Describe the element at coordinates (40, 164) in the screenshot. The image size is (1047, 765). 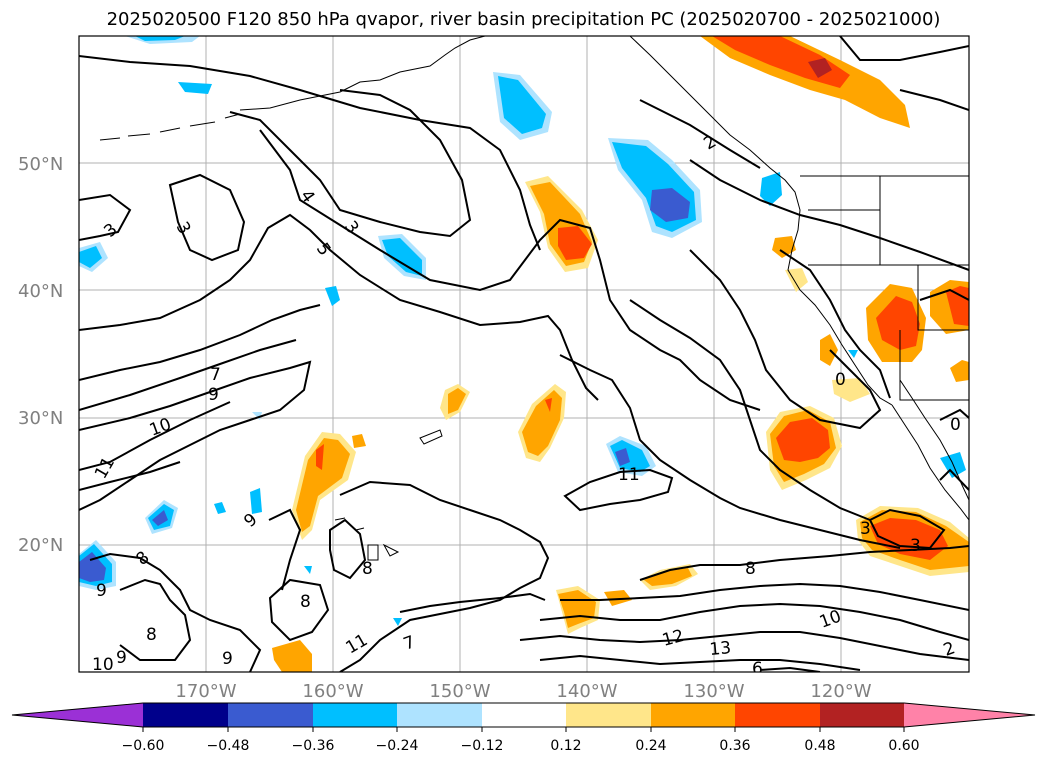
I see `lat-label: 50°N` at that location.